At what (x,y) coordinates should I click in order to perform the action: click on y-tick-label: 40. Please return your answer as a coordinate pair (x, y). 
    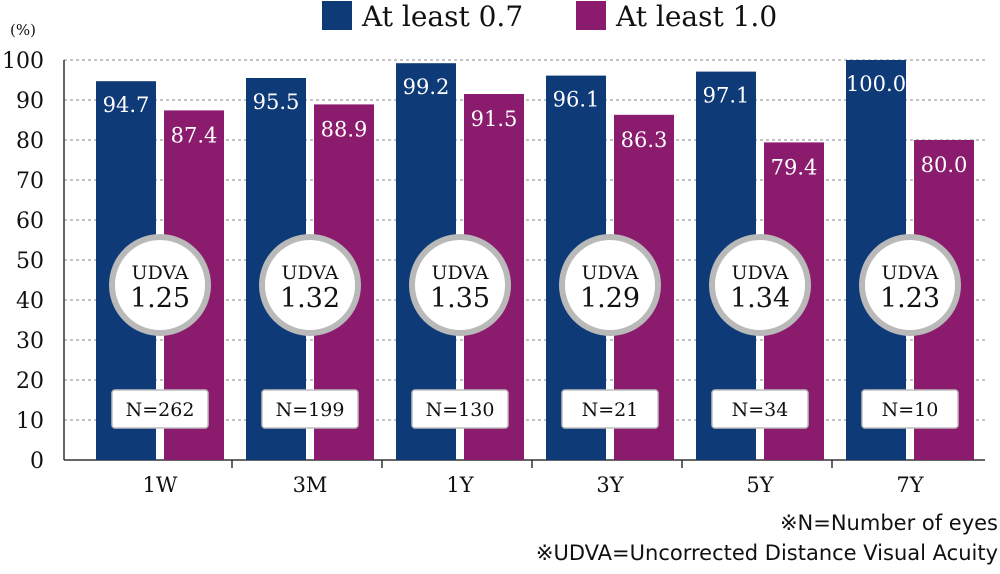
    Looking at the image, I should click on (30, 301).